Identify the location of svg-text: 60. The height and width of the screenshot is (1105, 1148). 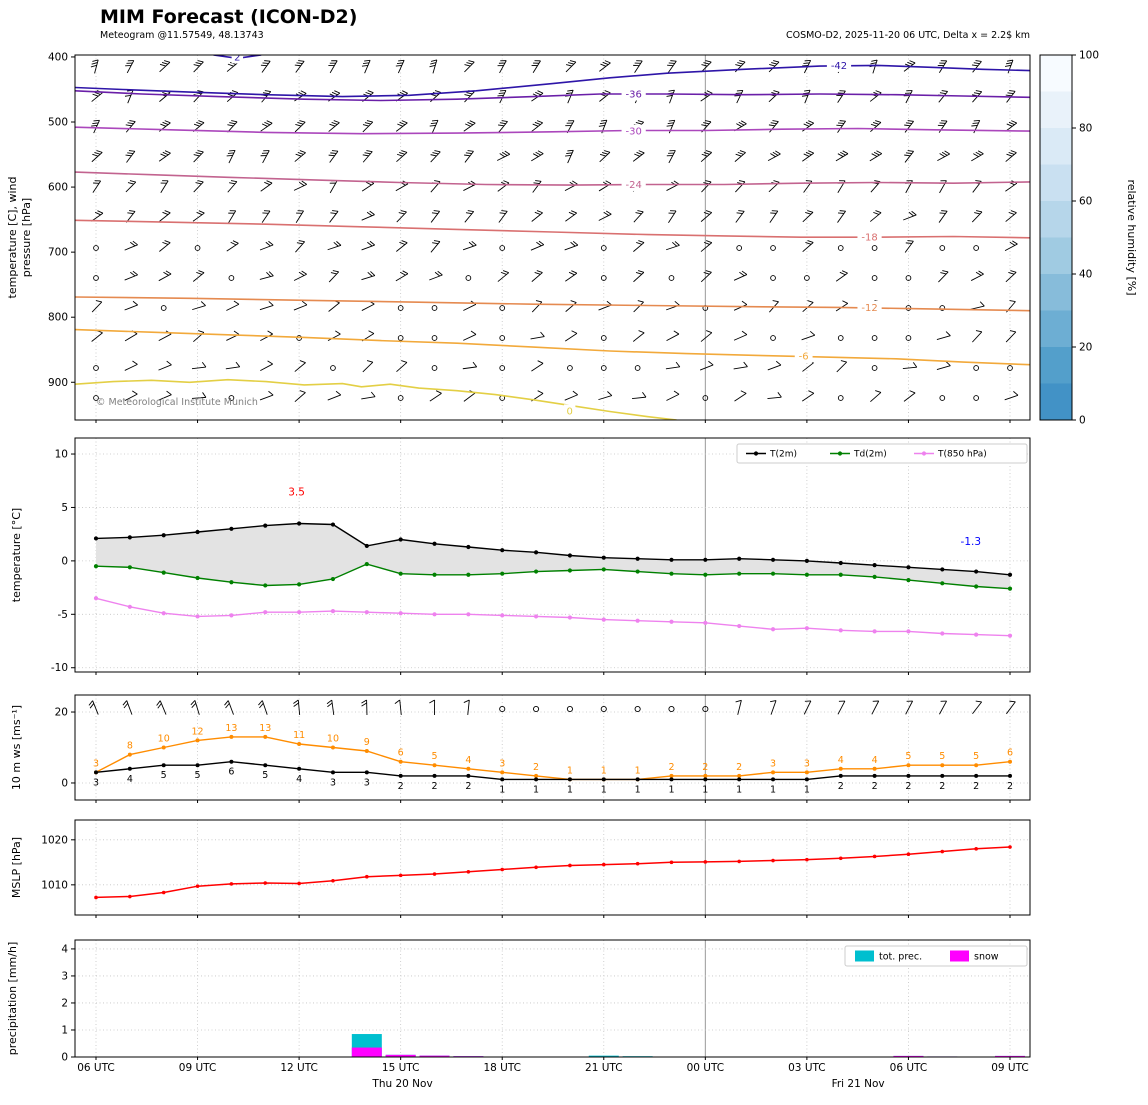
(1085, 202).